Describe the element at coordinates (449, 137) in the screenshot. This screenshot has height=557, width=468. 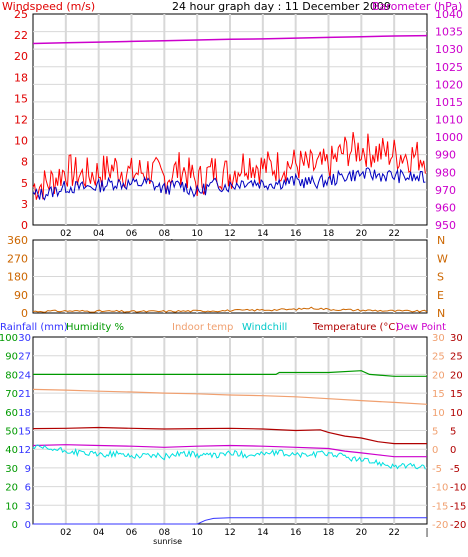
I see `barometer-tick-label: 1000` at that location.